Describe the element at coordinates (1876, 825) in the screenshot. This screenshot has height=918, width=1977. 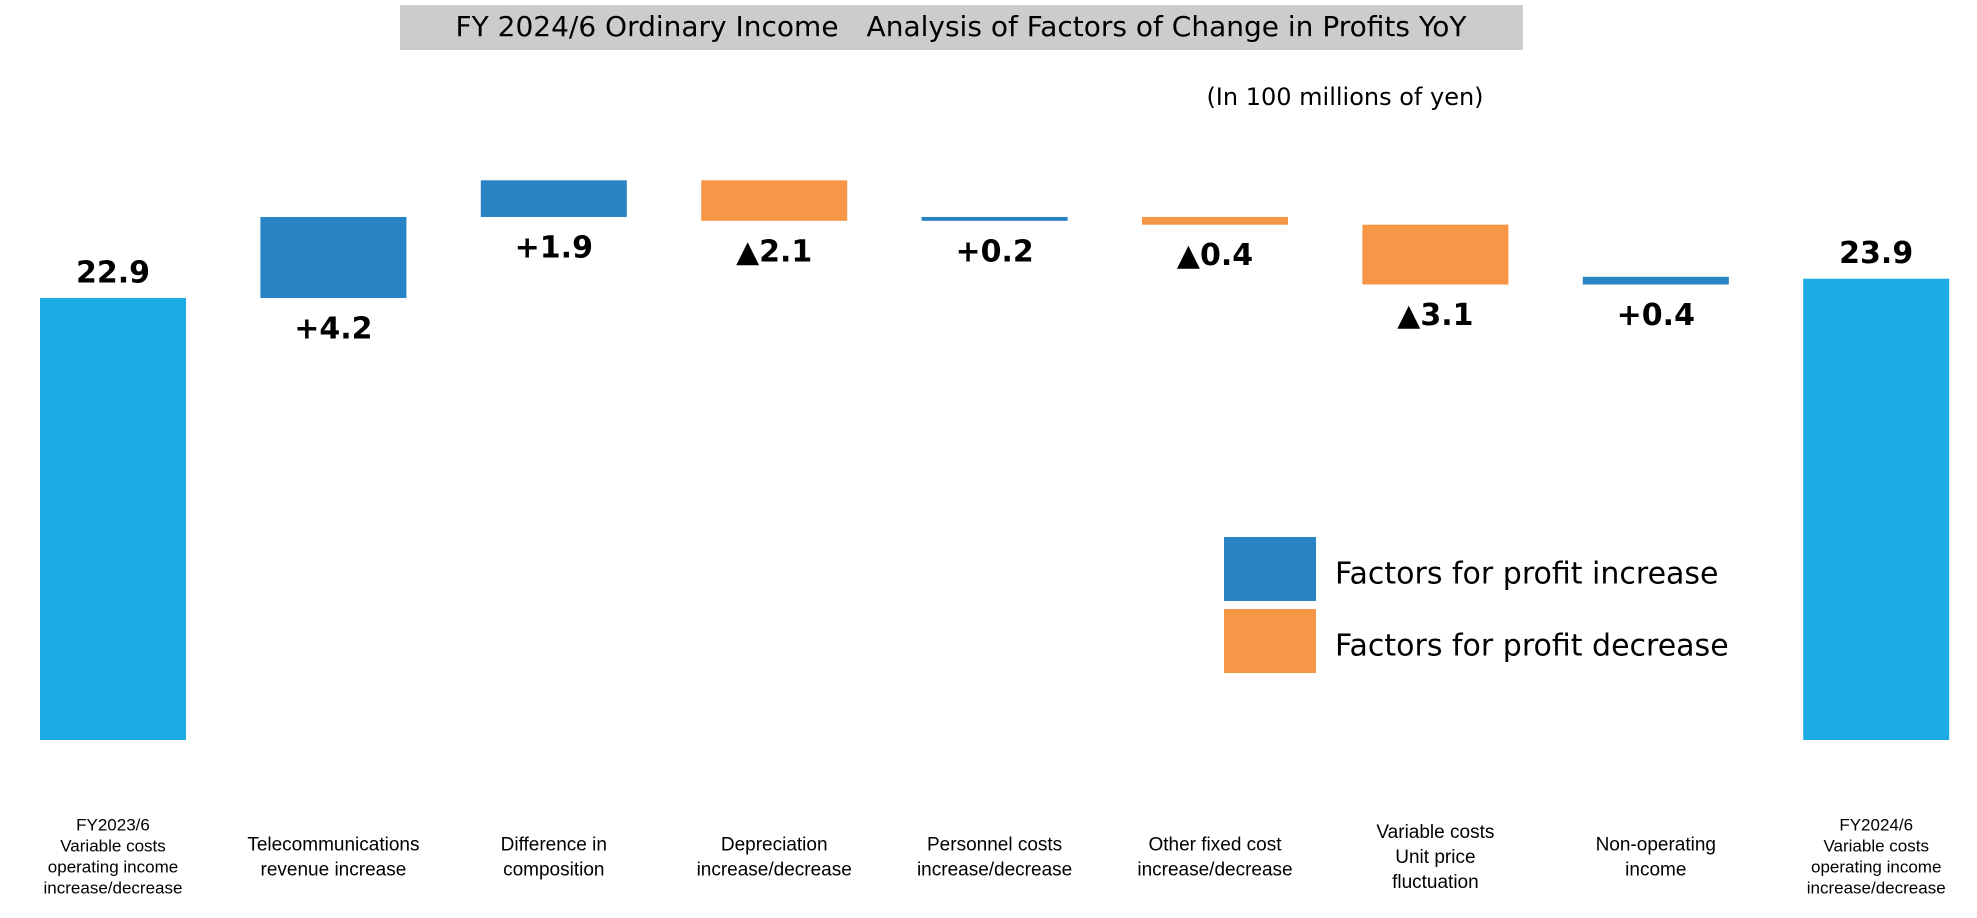
I see `x-tick-label-line: FY2024/6` at that location.